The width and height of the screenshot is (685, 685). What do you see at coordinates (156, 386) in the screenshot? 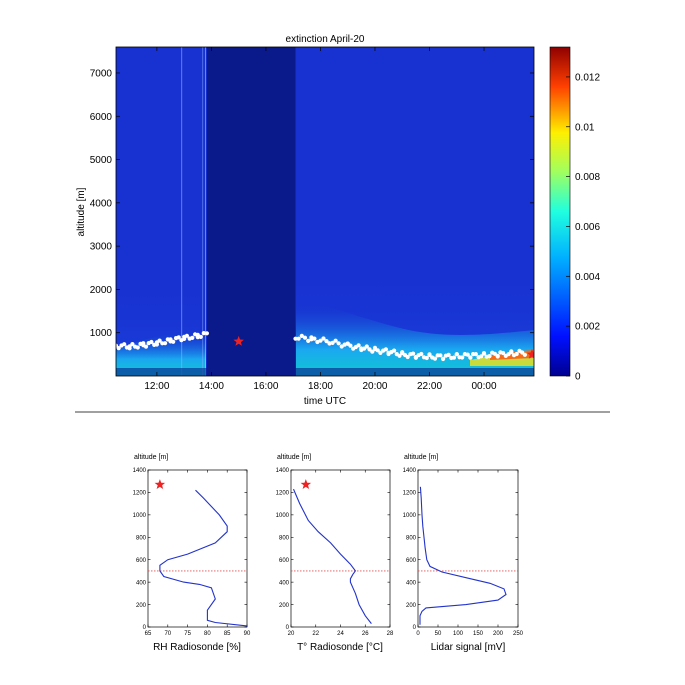
I see `x-tick-label: 12:00` at bounding box center [156, 386].